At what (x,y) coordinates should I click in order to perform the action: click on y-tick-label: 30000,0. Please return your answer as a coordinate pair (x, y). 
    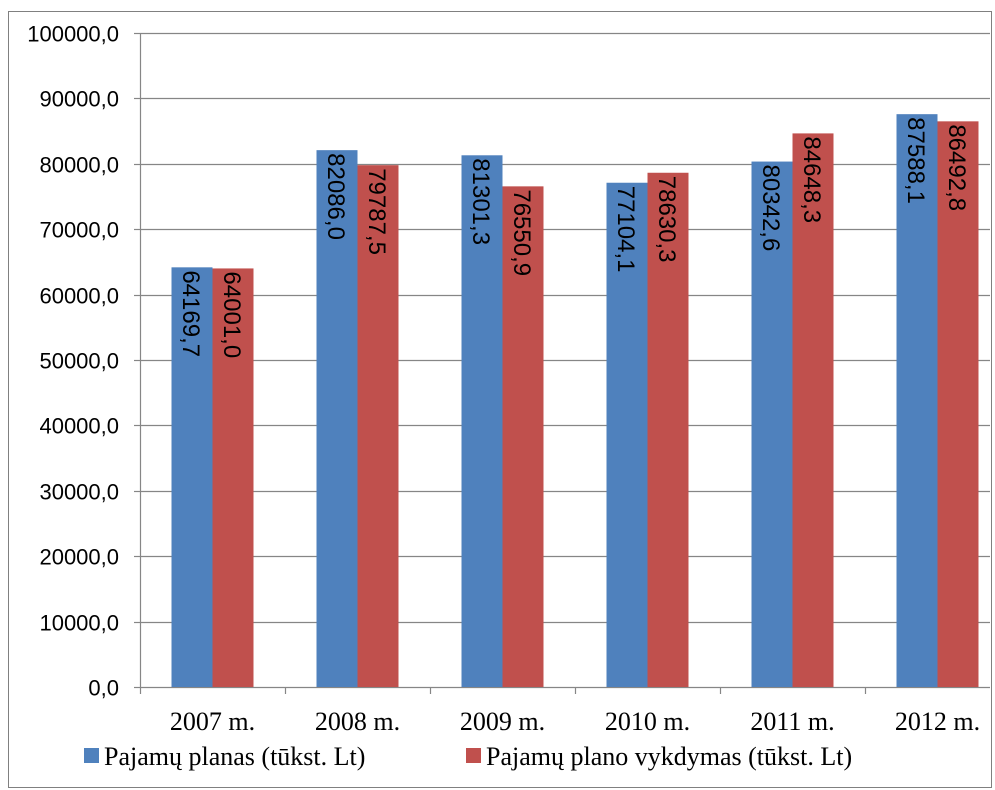
    Looking at the image, I should click on (79, 492).